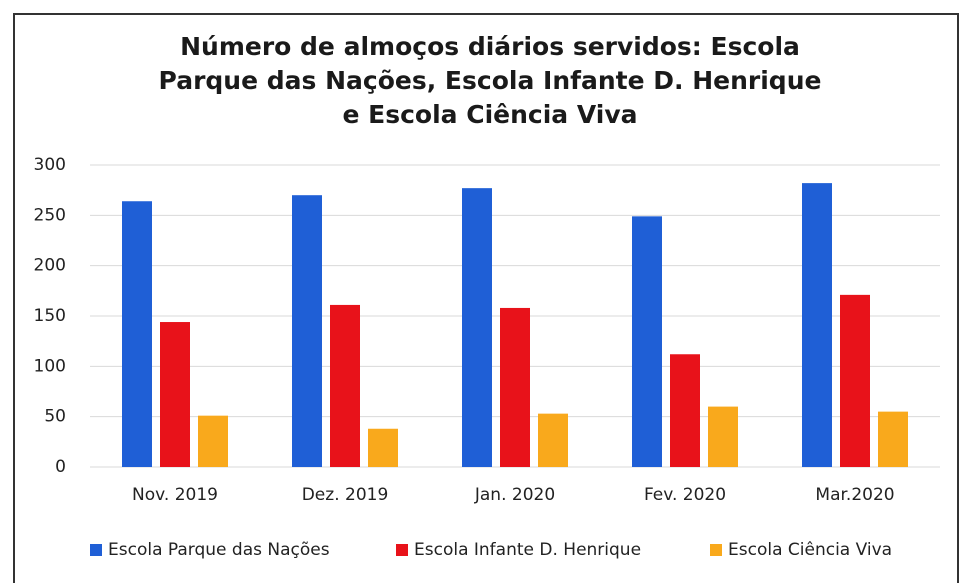  Describe the element at coordinates (685, 495) in the screenshot. I see `x-tick-label: Fev. 2020` at that location.